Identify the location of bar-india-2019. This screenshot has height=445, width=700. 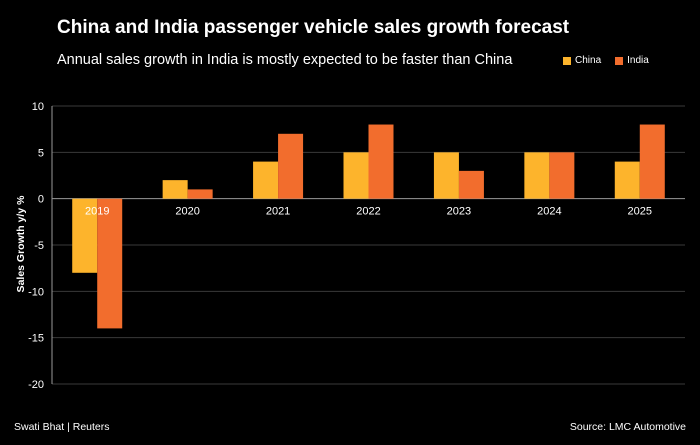
(110, 263).